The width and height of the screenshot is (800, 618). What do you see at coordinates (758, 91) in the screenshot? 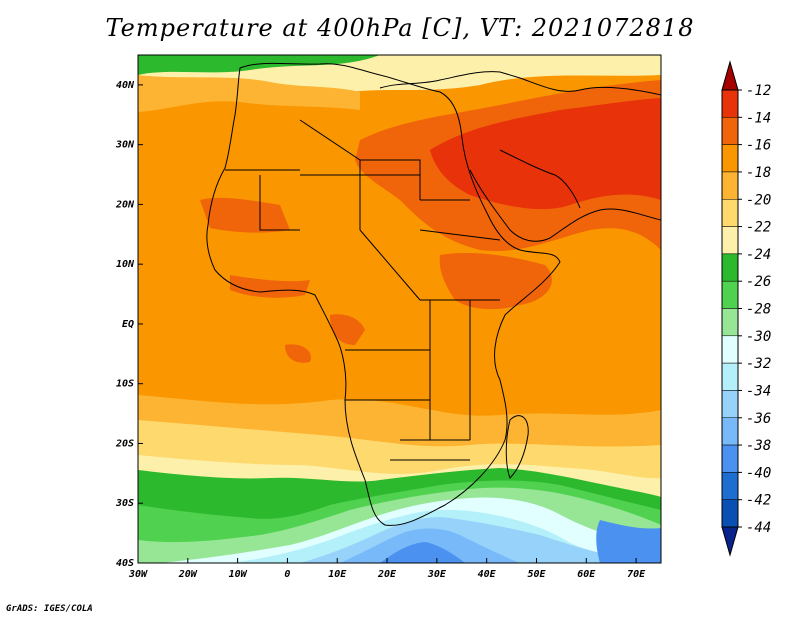
I see `colorbar-label: -12` at bounding box center [758, 91].